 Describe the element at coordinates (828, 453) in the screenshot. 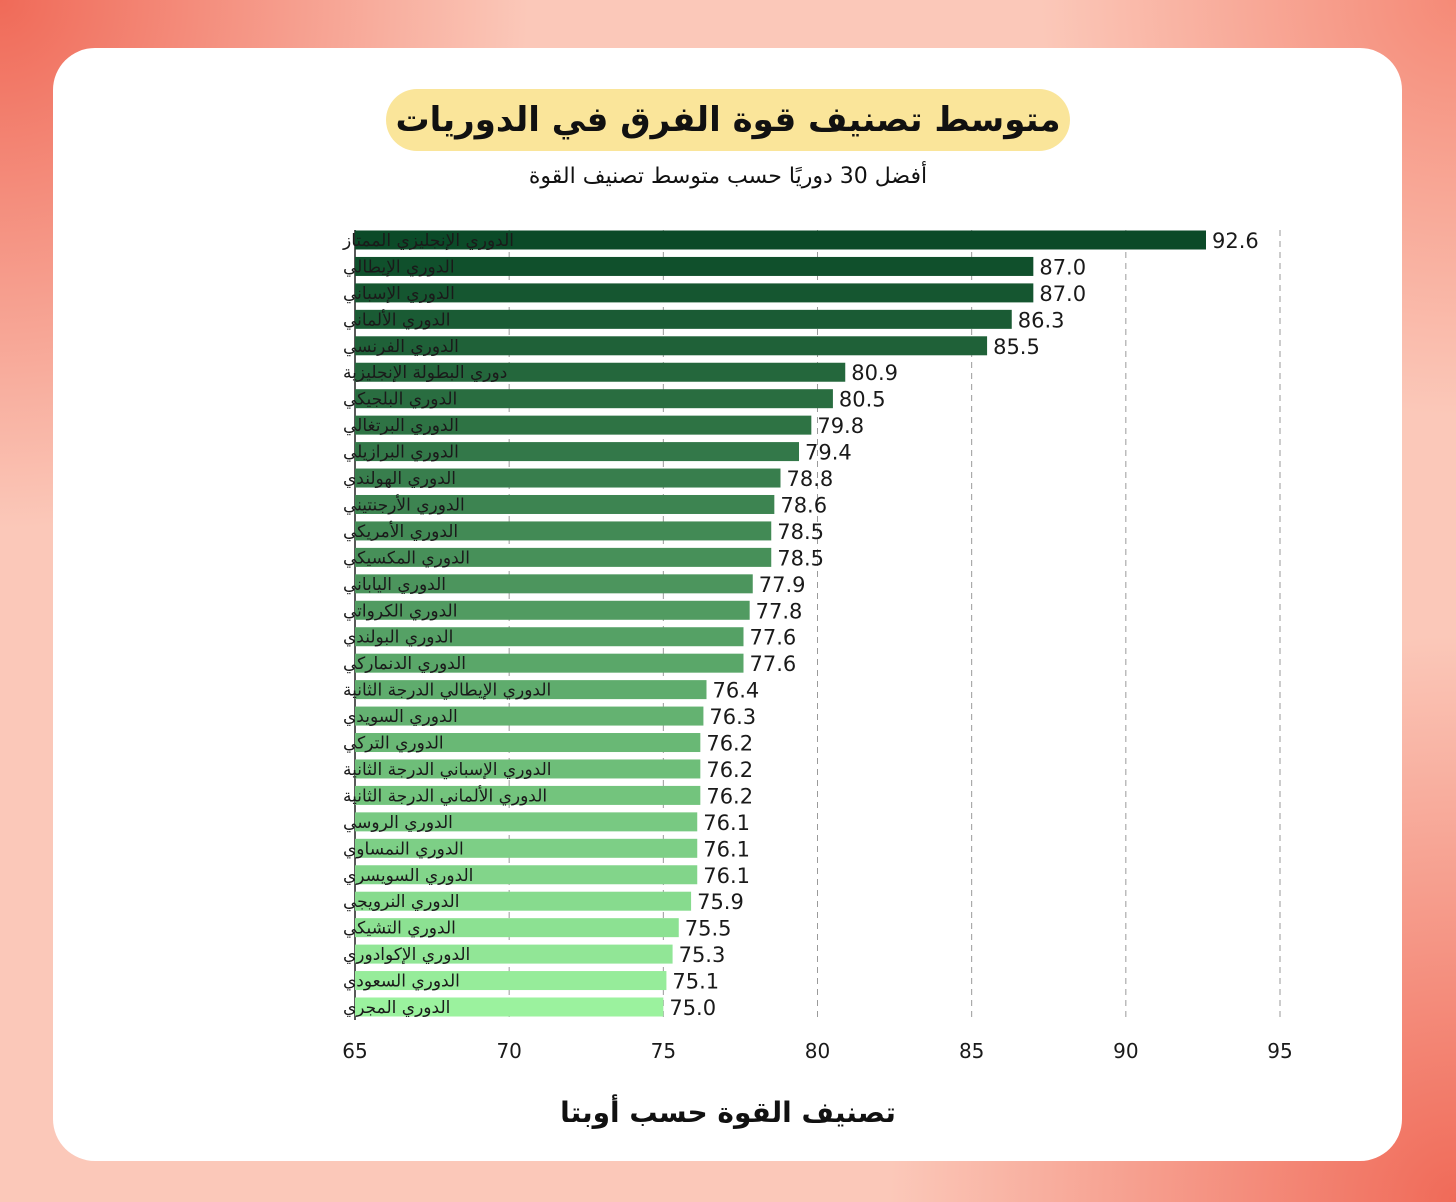

I see `value-label: 79.4` at that location.